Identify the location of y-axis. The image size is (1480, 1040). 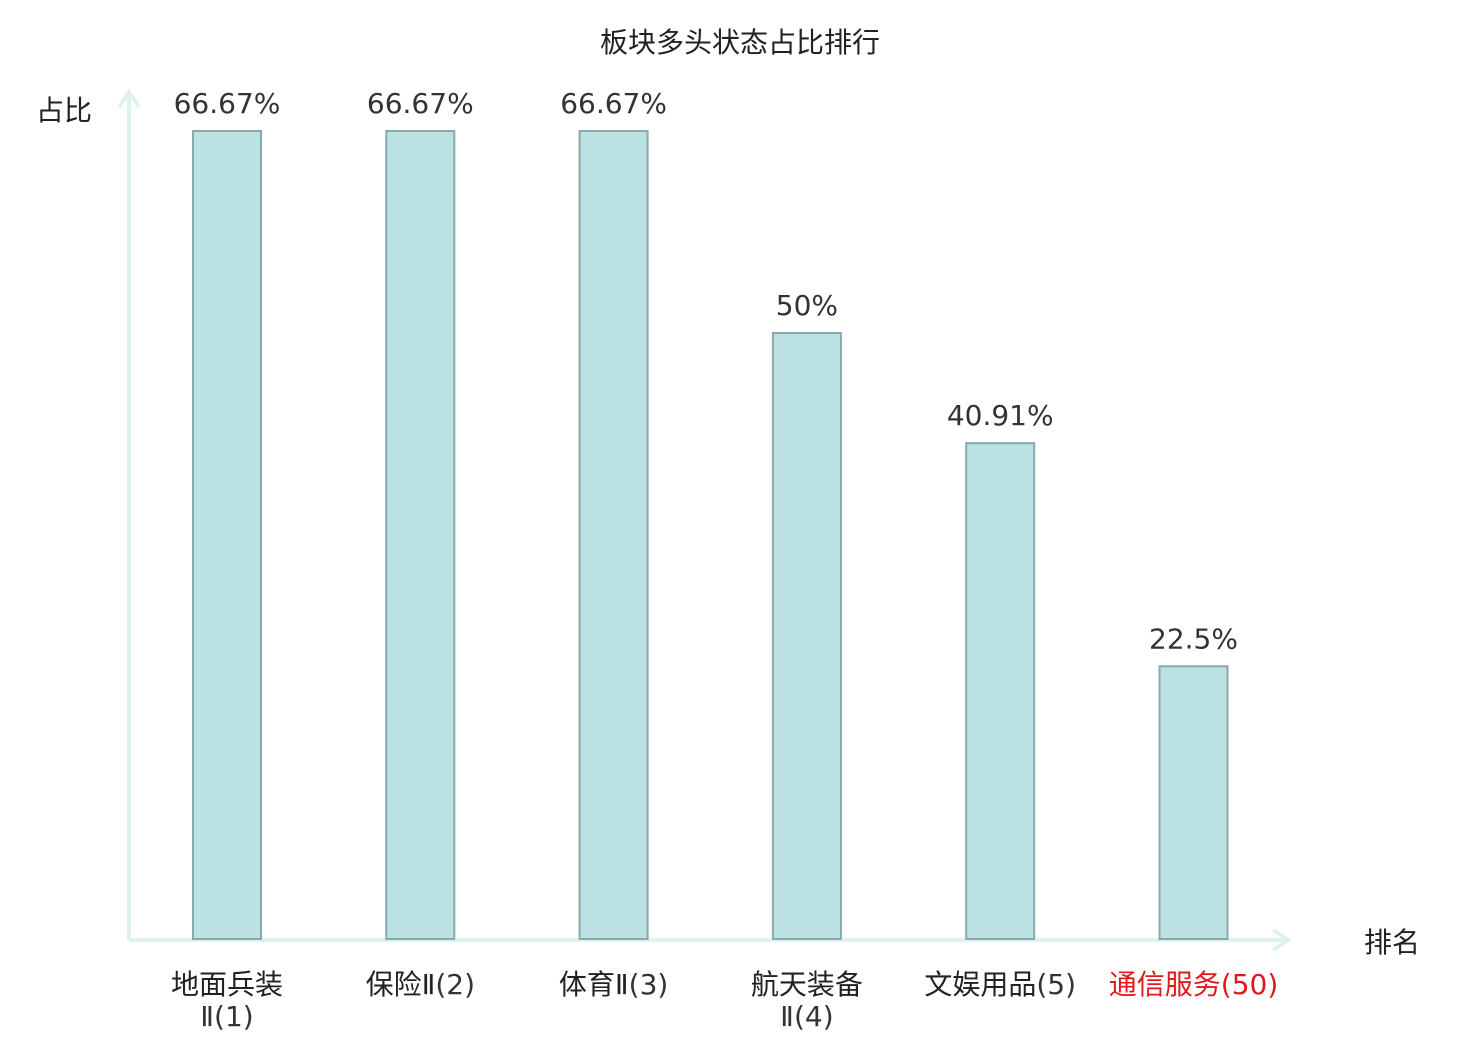
(129, 514).